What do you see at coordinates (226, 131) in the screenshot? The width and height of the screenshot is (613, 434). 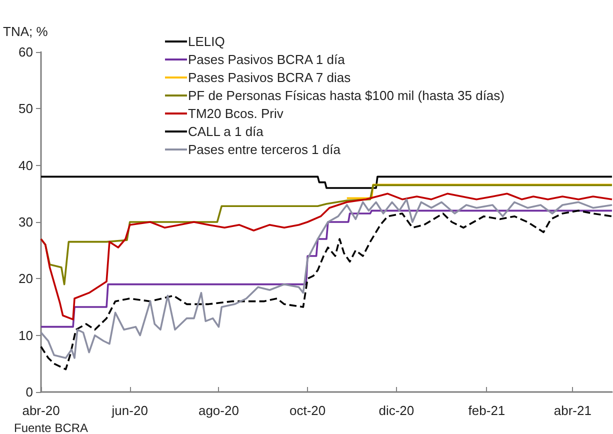 I see `legend-label: CALL a 1 día` at bounding box center [226, 131].